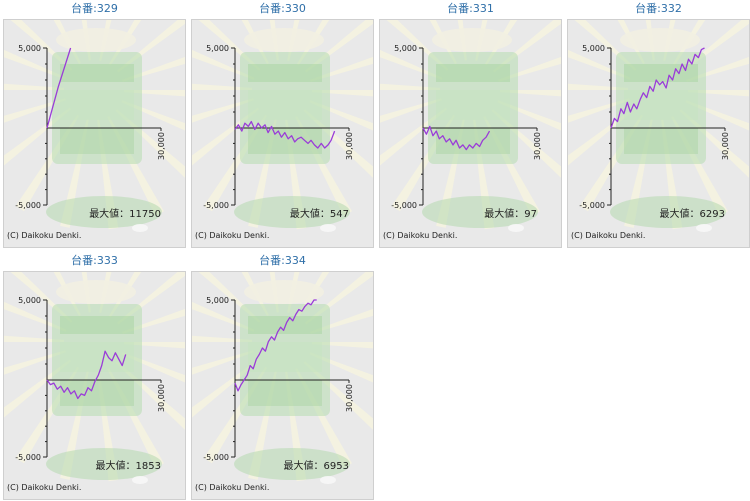 This screenshot has width=750, height=501. I want to click on max-value-label: 最大値：1853, so click(128, 465).